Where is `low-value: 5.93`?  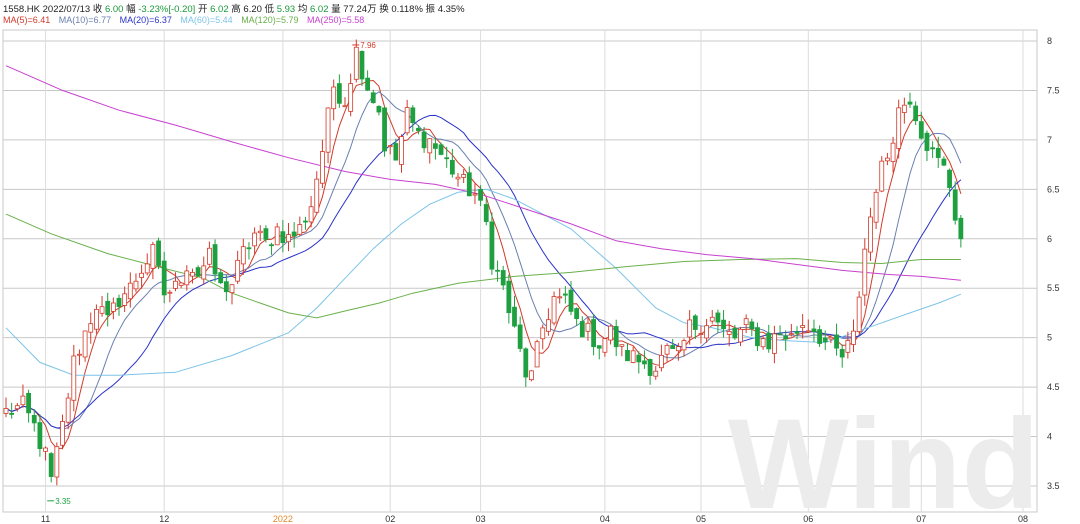 low-value: 5.93 is located at coordinates (286, 9).